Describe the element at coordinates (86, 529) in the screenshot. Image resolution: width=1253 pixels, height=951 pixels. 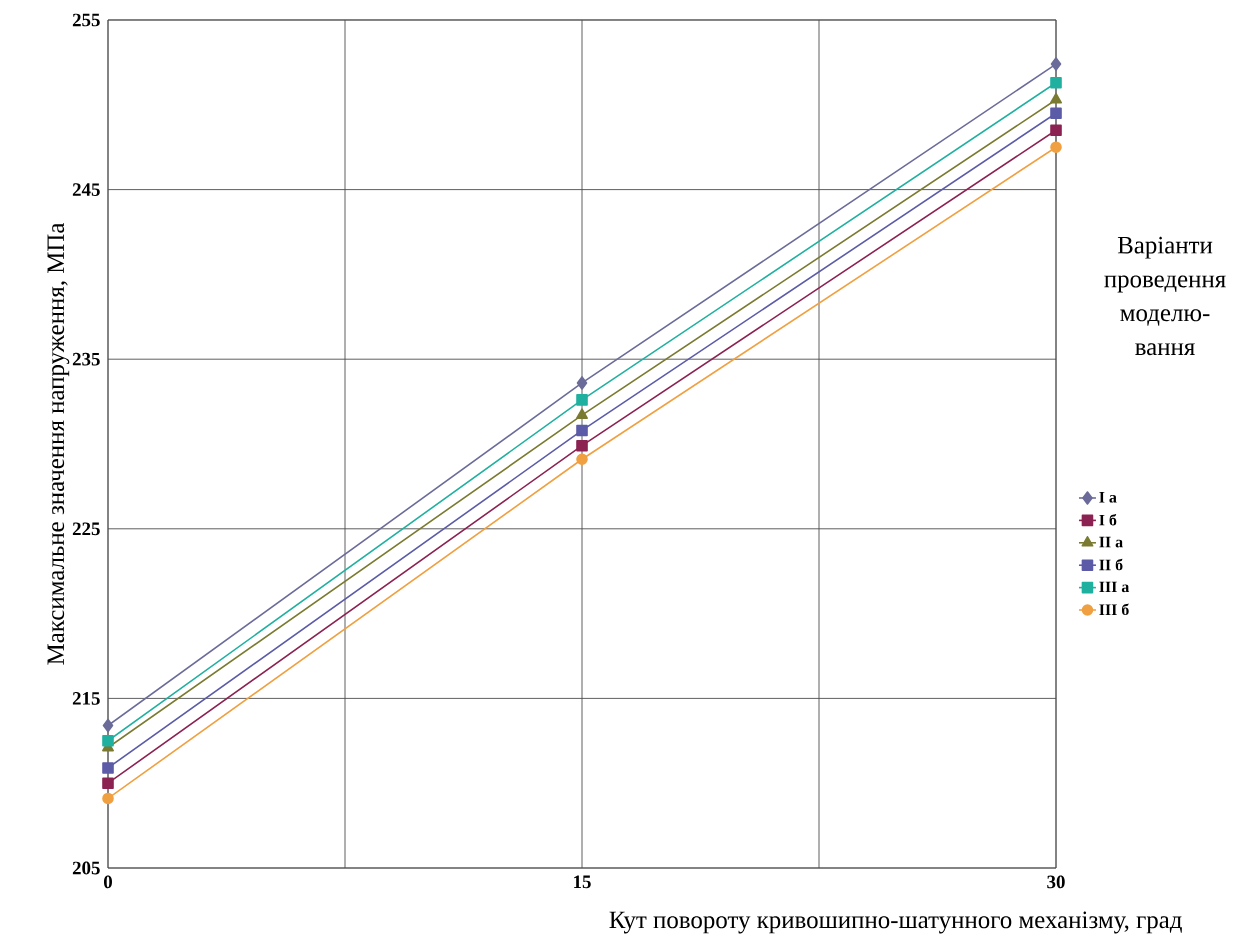
I see `y-tick-label: 225` at that location.